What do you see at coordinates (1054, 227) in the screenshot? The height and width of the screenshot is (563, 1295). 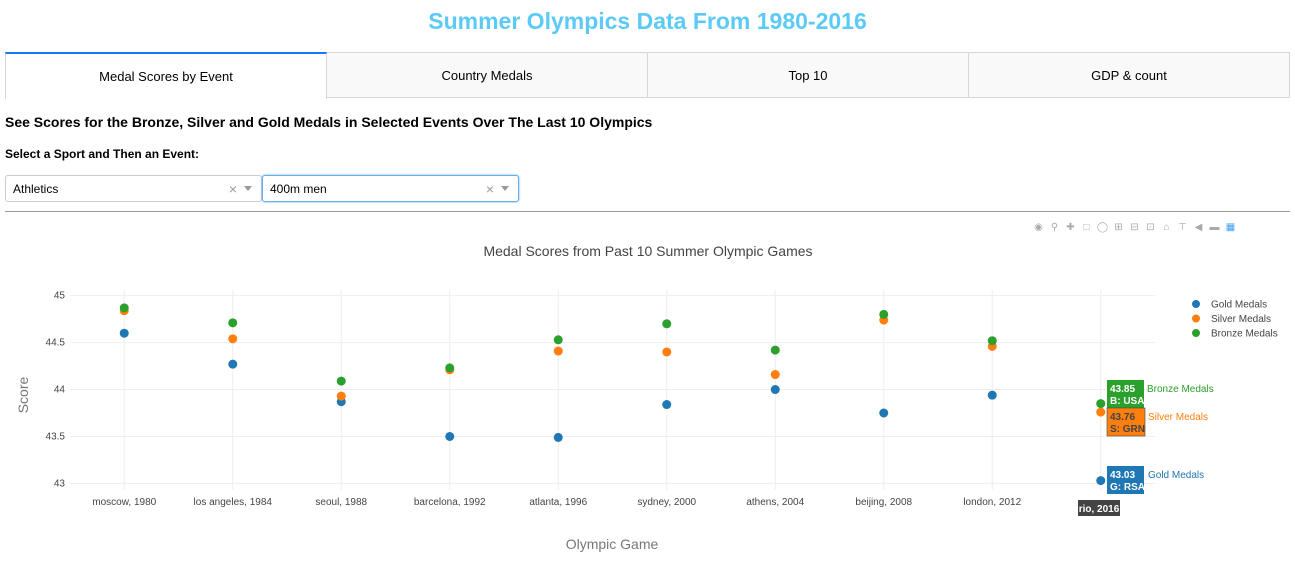 I see `zoom-icon: ⚲` at bounding box center [1054, 227].